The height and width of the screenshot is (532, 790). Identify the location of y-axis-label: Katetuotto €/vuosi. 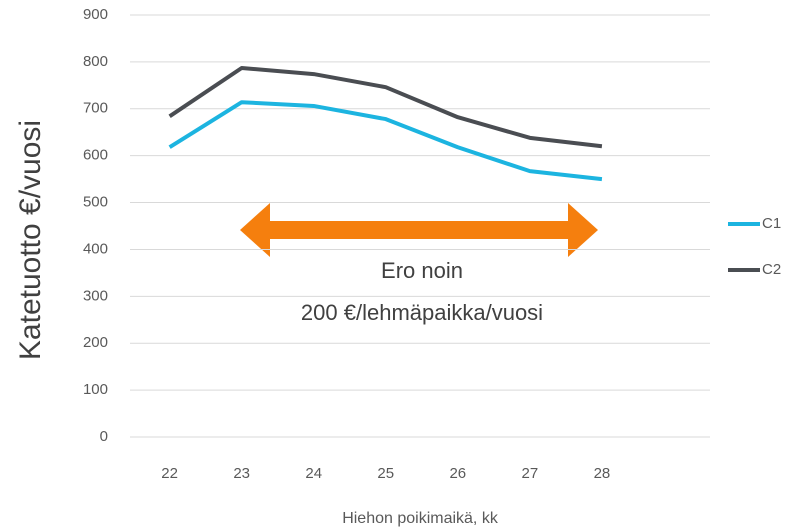
(30, 240).